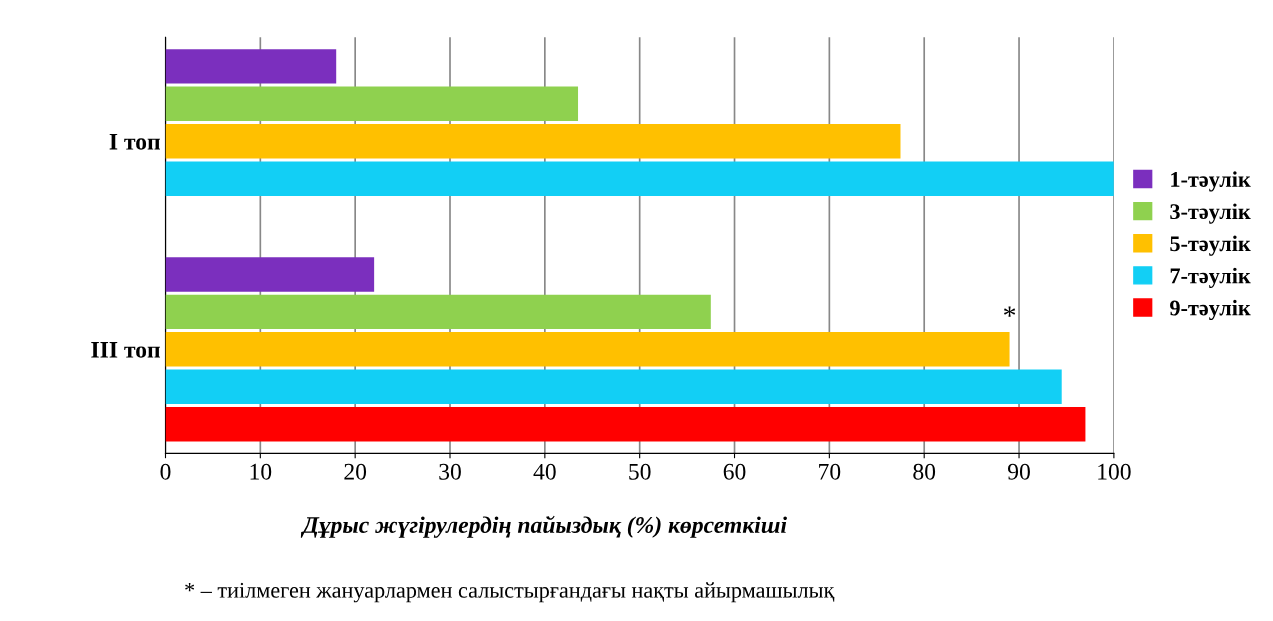 Image resolution: width=1273 pixels, height=621 pixels. What do you see at coordinates (1210, 277) in the screenshot?
I see `legend-label: 7-тәулік` at bounding box center [1210, 277].